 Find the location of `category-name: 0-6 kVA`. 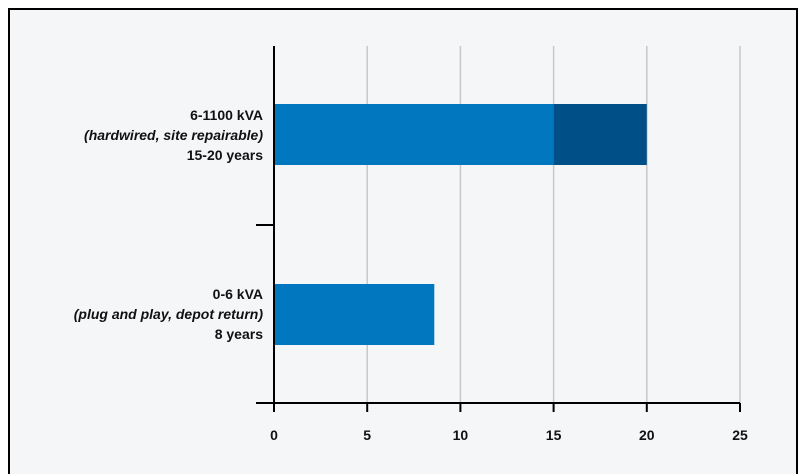

category-name: 0-6 kVA is located at coordinates (237, 294).